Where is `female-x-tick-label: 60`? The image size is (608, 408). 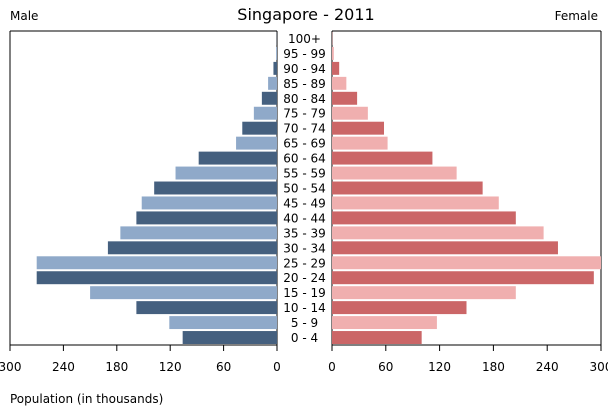
female-x-tick-label: 60 is located at coordinates (385, 367).